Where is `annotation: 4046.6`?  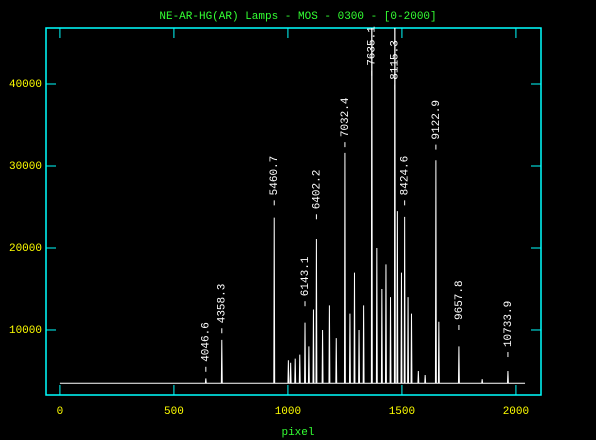
annotation: 4046.6 is located at coordinates (207, 342).